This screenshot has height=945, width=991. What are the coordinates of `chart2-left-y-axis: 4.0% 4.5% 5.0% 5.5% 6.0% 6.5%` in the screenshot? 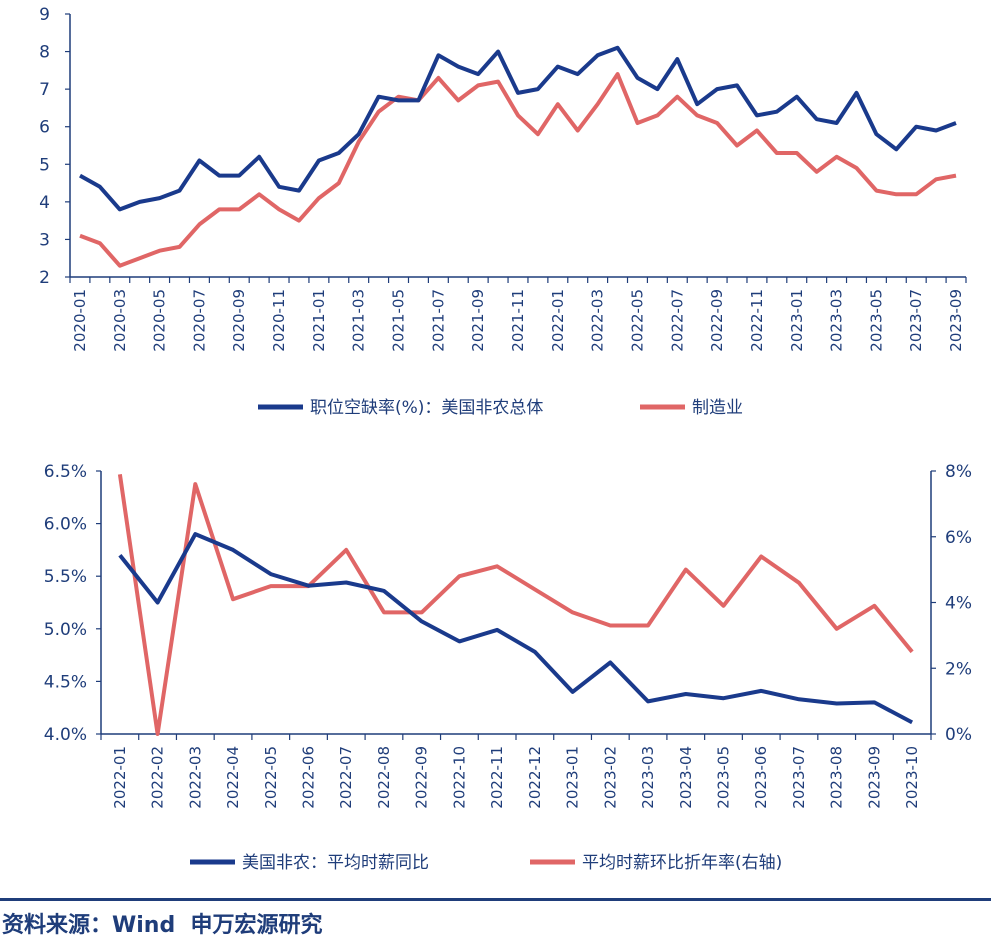 It's located at (72, 603).